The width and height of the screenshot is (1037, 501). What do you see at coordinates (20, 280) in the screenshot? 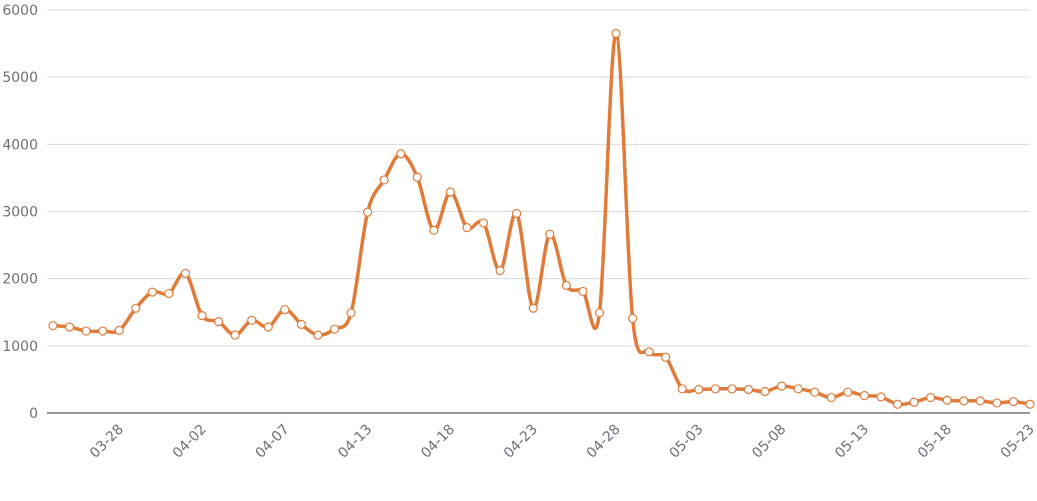
I see `y-tick-label: 2000` at bounding box center [20, 280].